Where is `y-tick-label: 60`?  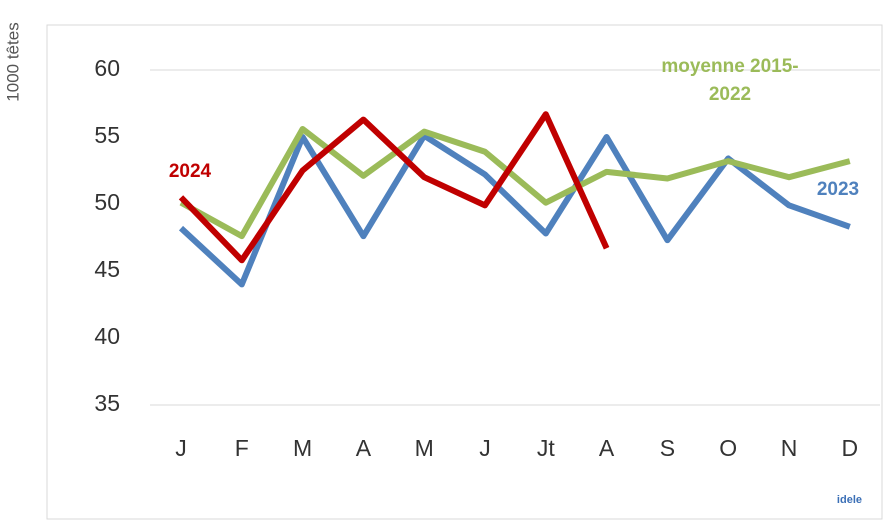
y-tick-label: 60 is located at coordinates (107, 68).